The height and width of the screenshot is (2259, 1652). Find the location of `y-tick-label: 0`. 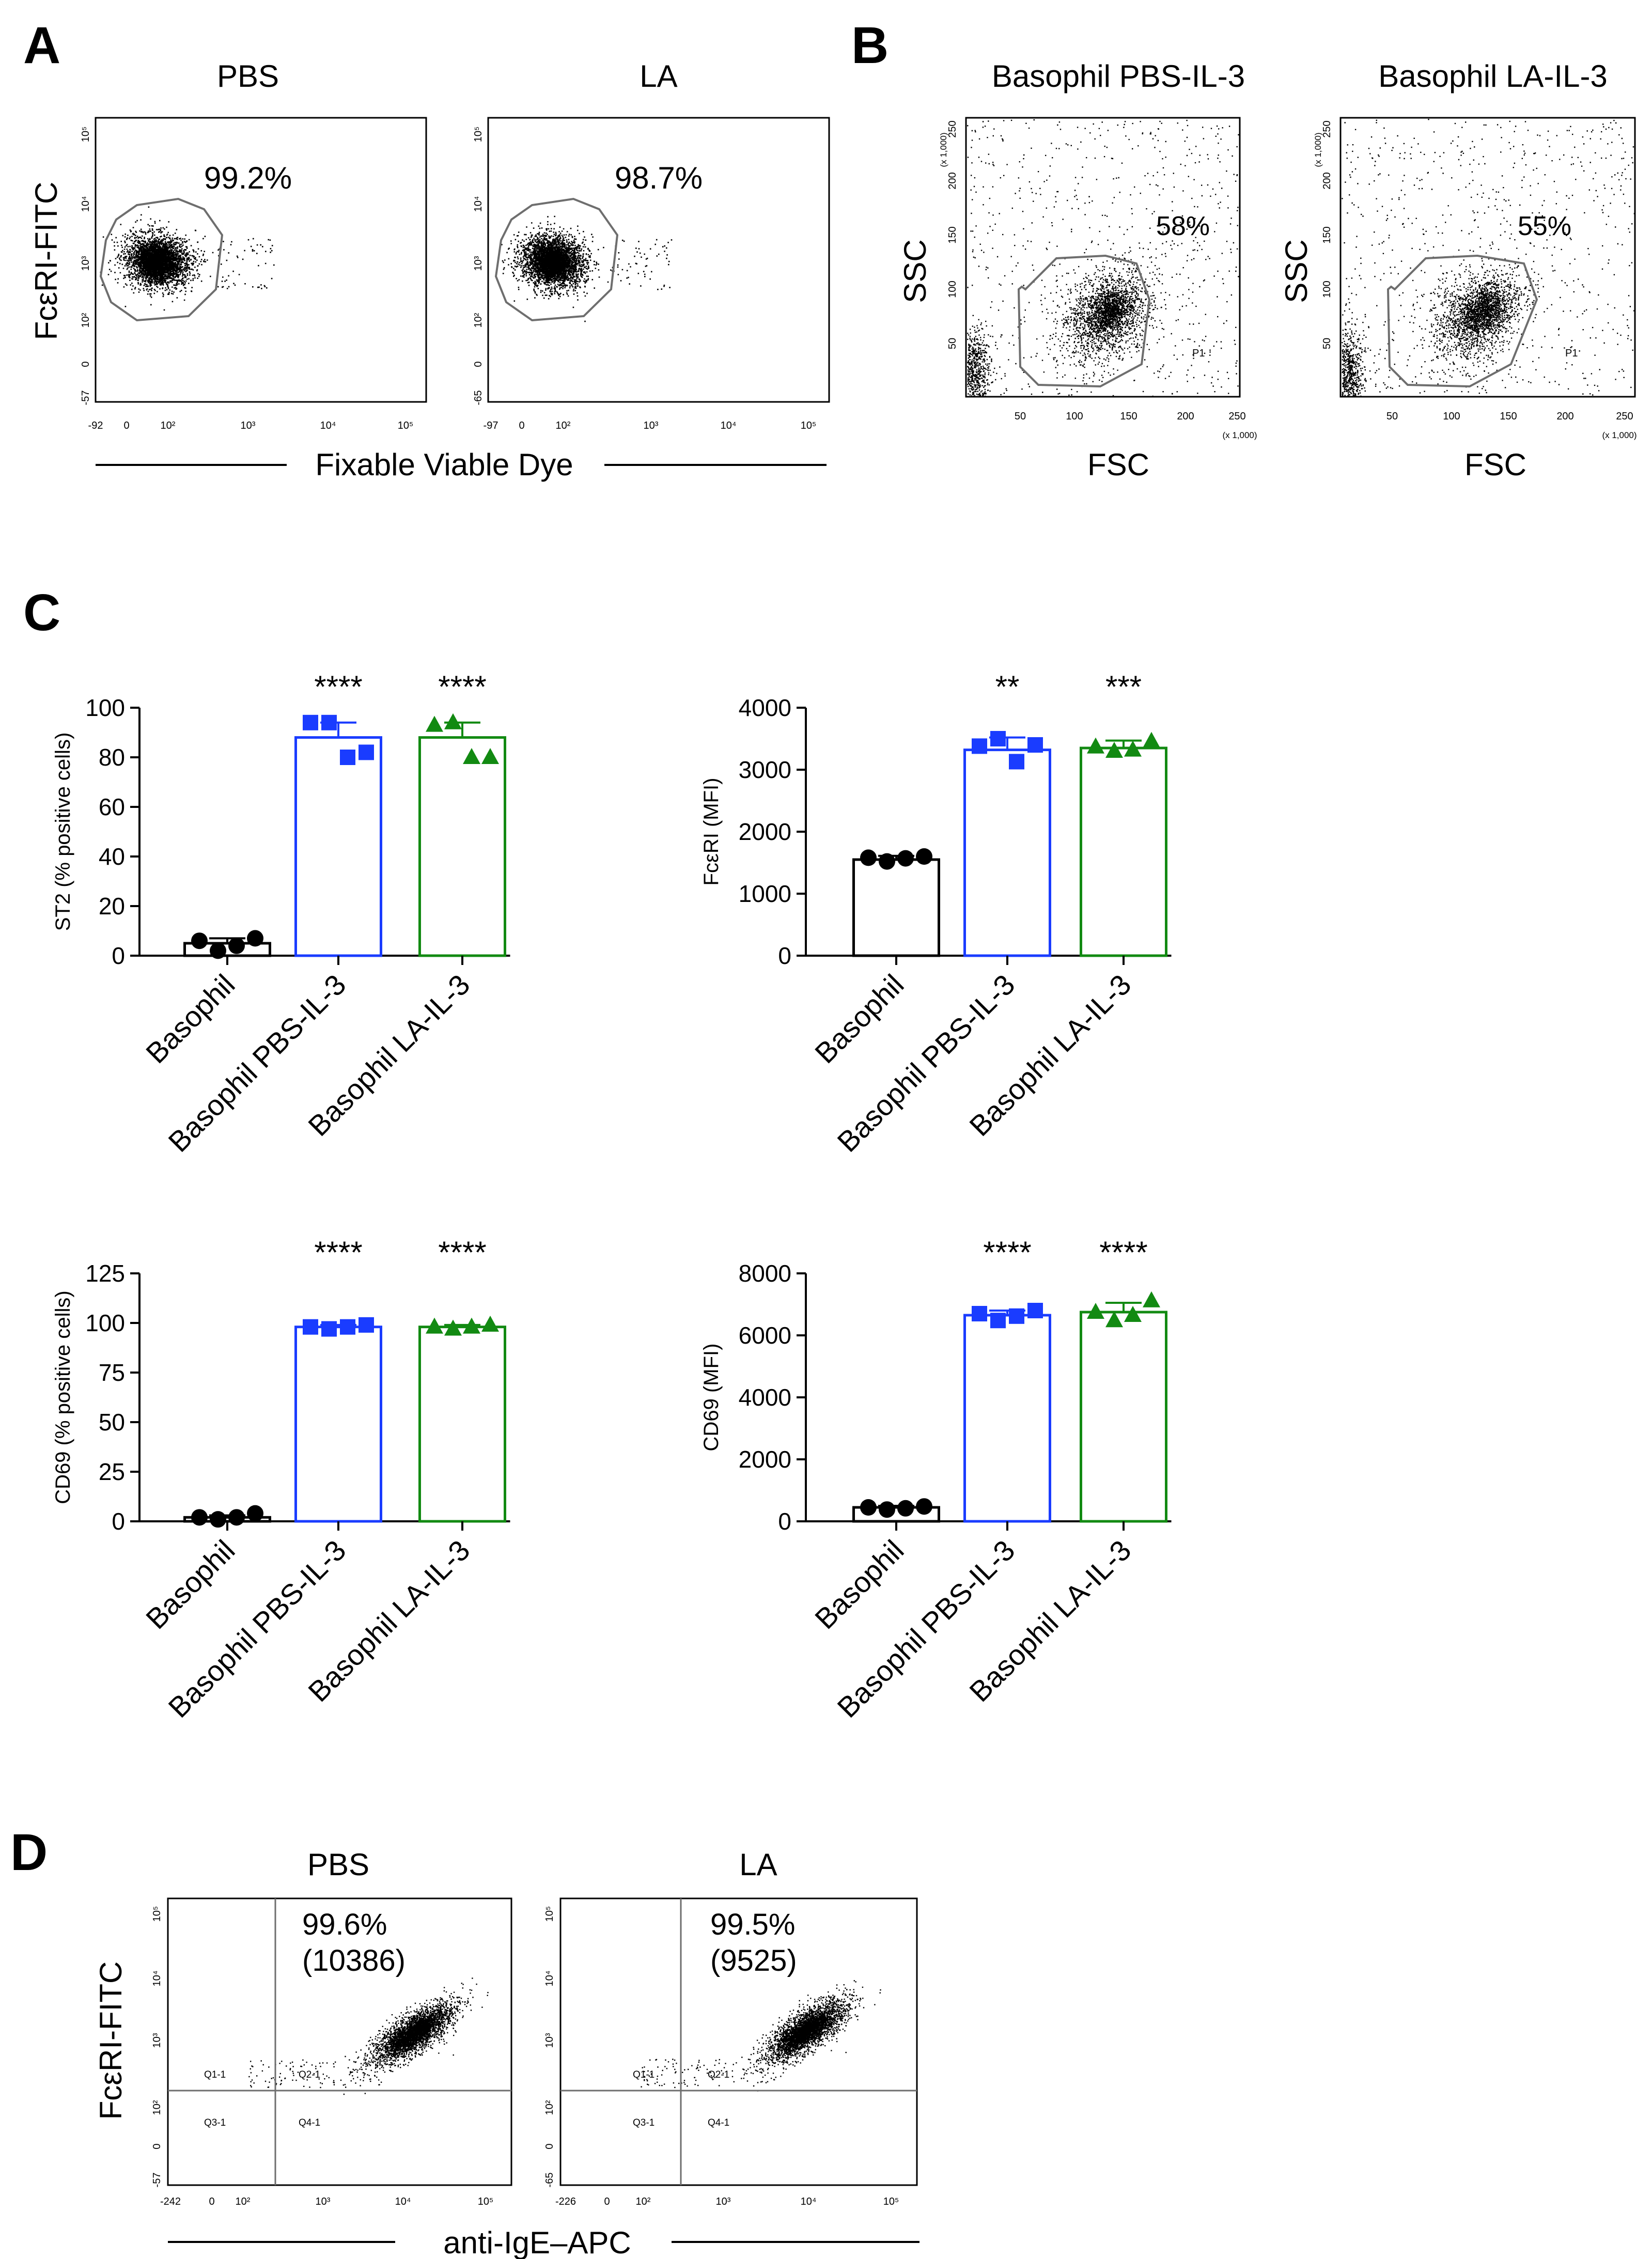

y-tick-label: 0 is located at coordinates (118, 1522).